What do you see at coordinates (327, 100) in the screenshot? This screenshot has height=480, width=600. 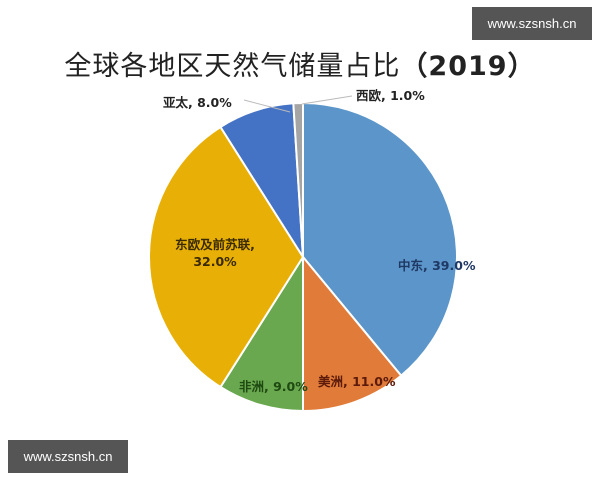 I see `leader-line-western-europe` at bounding box center [327, 100].